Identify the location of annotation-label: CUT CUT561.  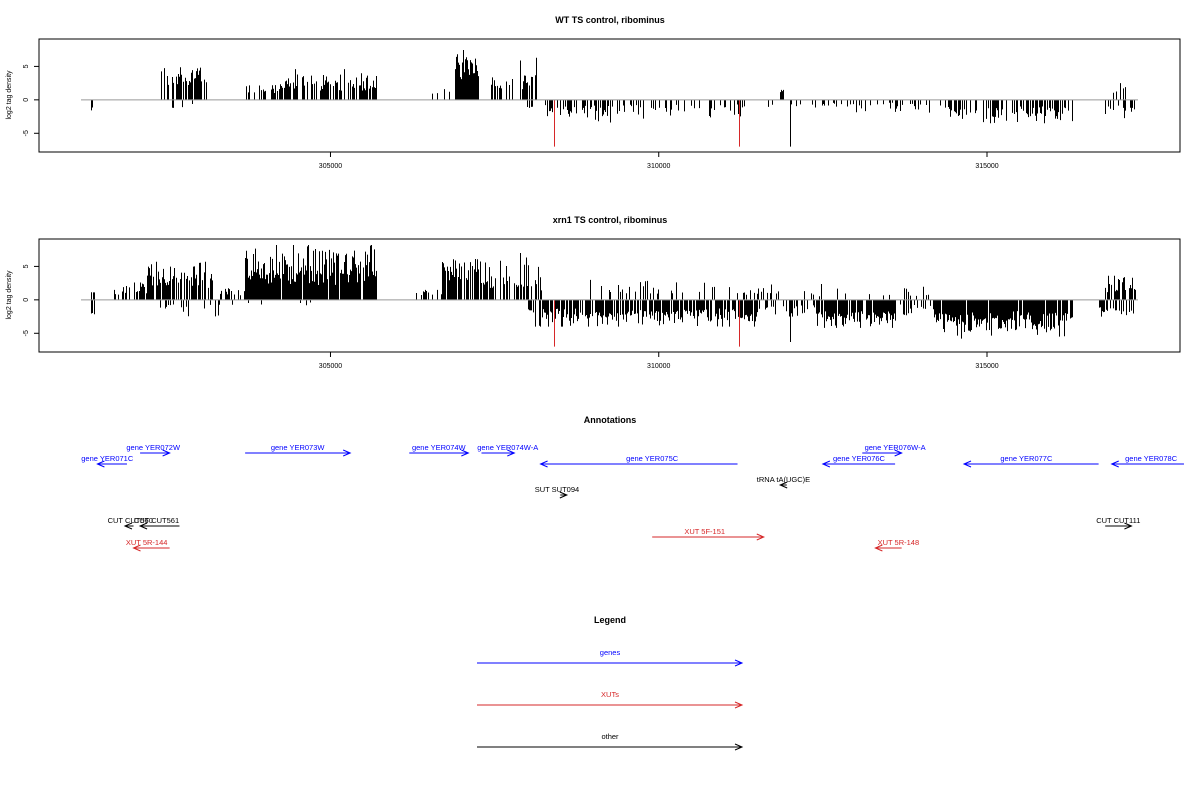
(156, 520).